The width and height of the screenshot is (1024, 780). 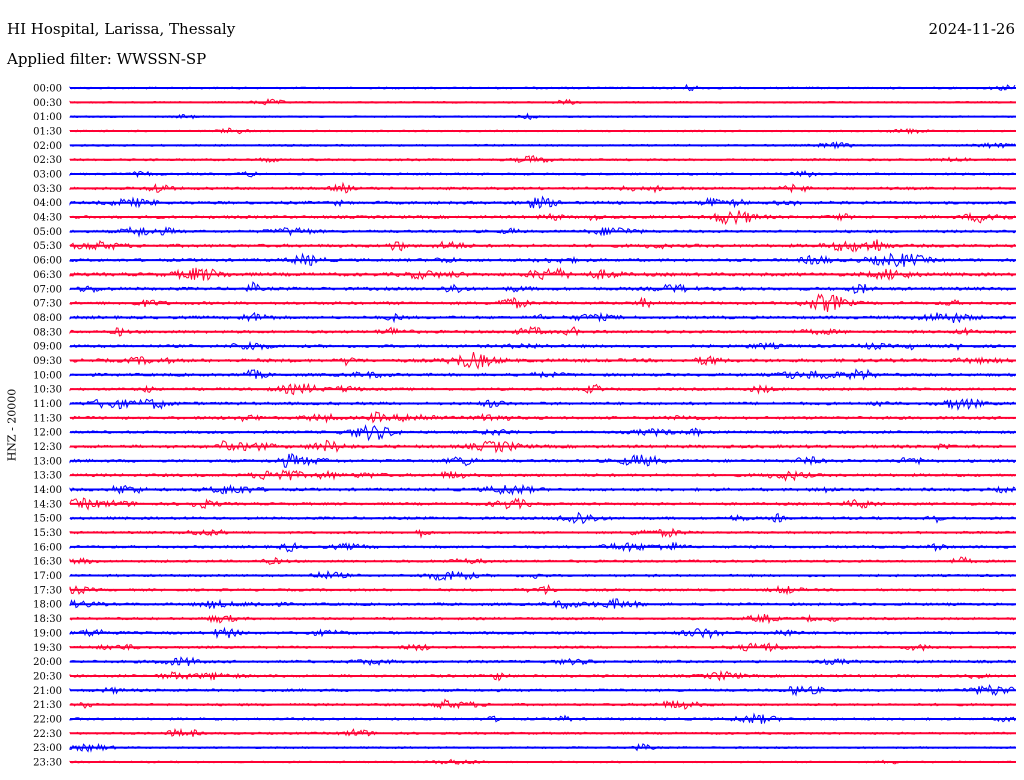 What do you see at coordinates (47, 504) in the screenshot?
I see `hour-label: 14:30` at bounding box center [47, 504].